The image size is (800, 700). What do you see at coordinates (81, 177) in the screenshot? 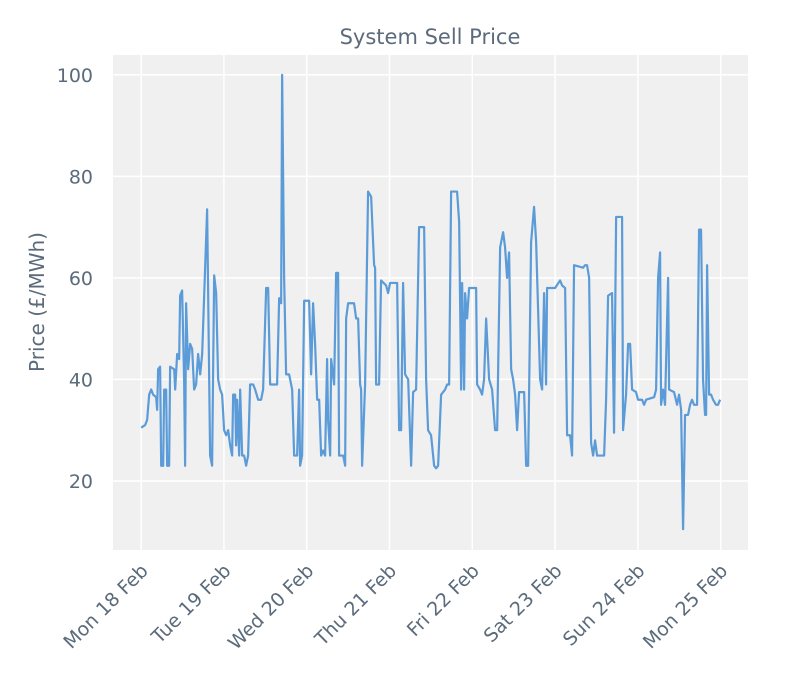
I see `y-tick-label: 80` at bounding box center [81, 177].